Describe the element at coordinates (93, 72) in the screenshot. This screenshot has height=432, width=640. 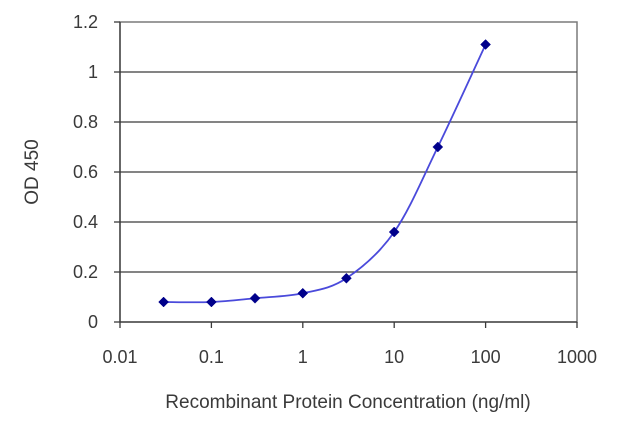
I see `y-tick-label-5: 1` at that location.